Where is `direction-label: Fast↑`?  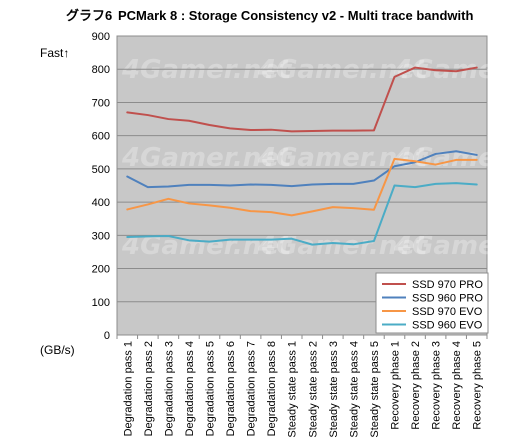
direction-label: Fast↑ is located at coordinates (54, 53).